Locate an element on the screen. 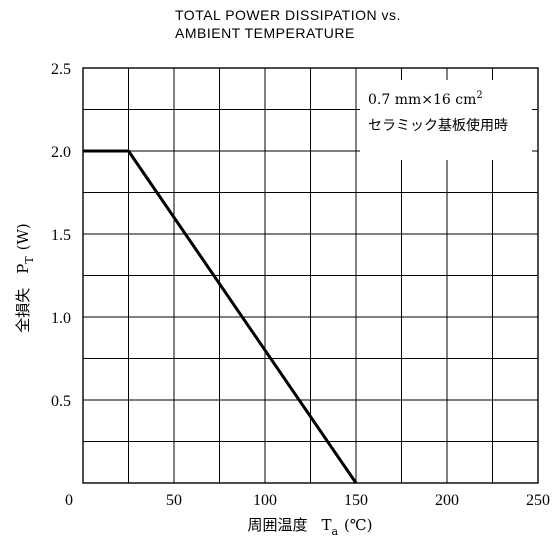  y-tick-labels: 2.5 2.0 1.5 1.0 0.5 is located at coordinates (61, 235).